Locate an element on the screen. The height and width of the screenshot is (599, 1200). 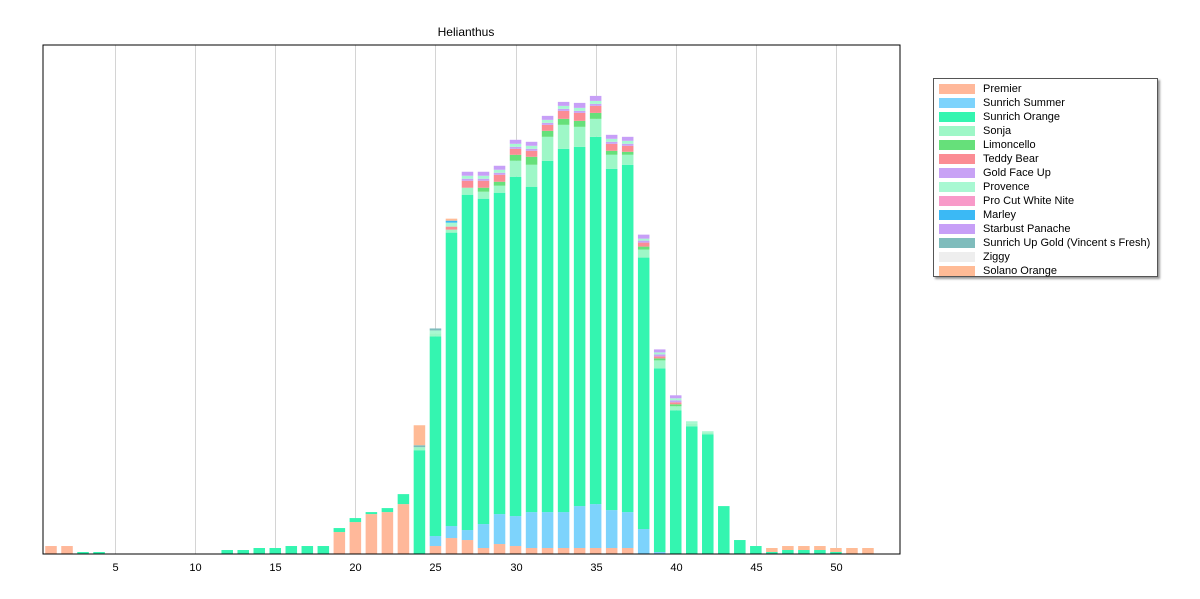
legend-label: Teddy Bear is located at coordinates (1011, 159).